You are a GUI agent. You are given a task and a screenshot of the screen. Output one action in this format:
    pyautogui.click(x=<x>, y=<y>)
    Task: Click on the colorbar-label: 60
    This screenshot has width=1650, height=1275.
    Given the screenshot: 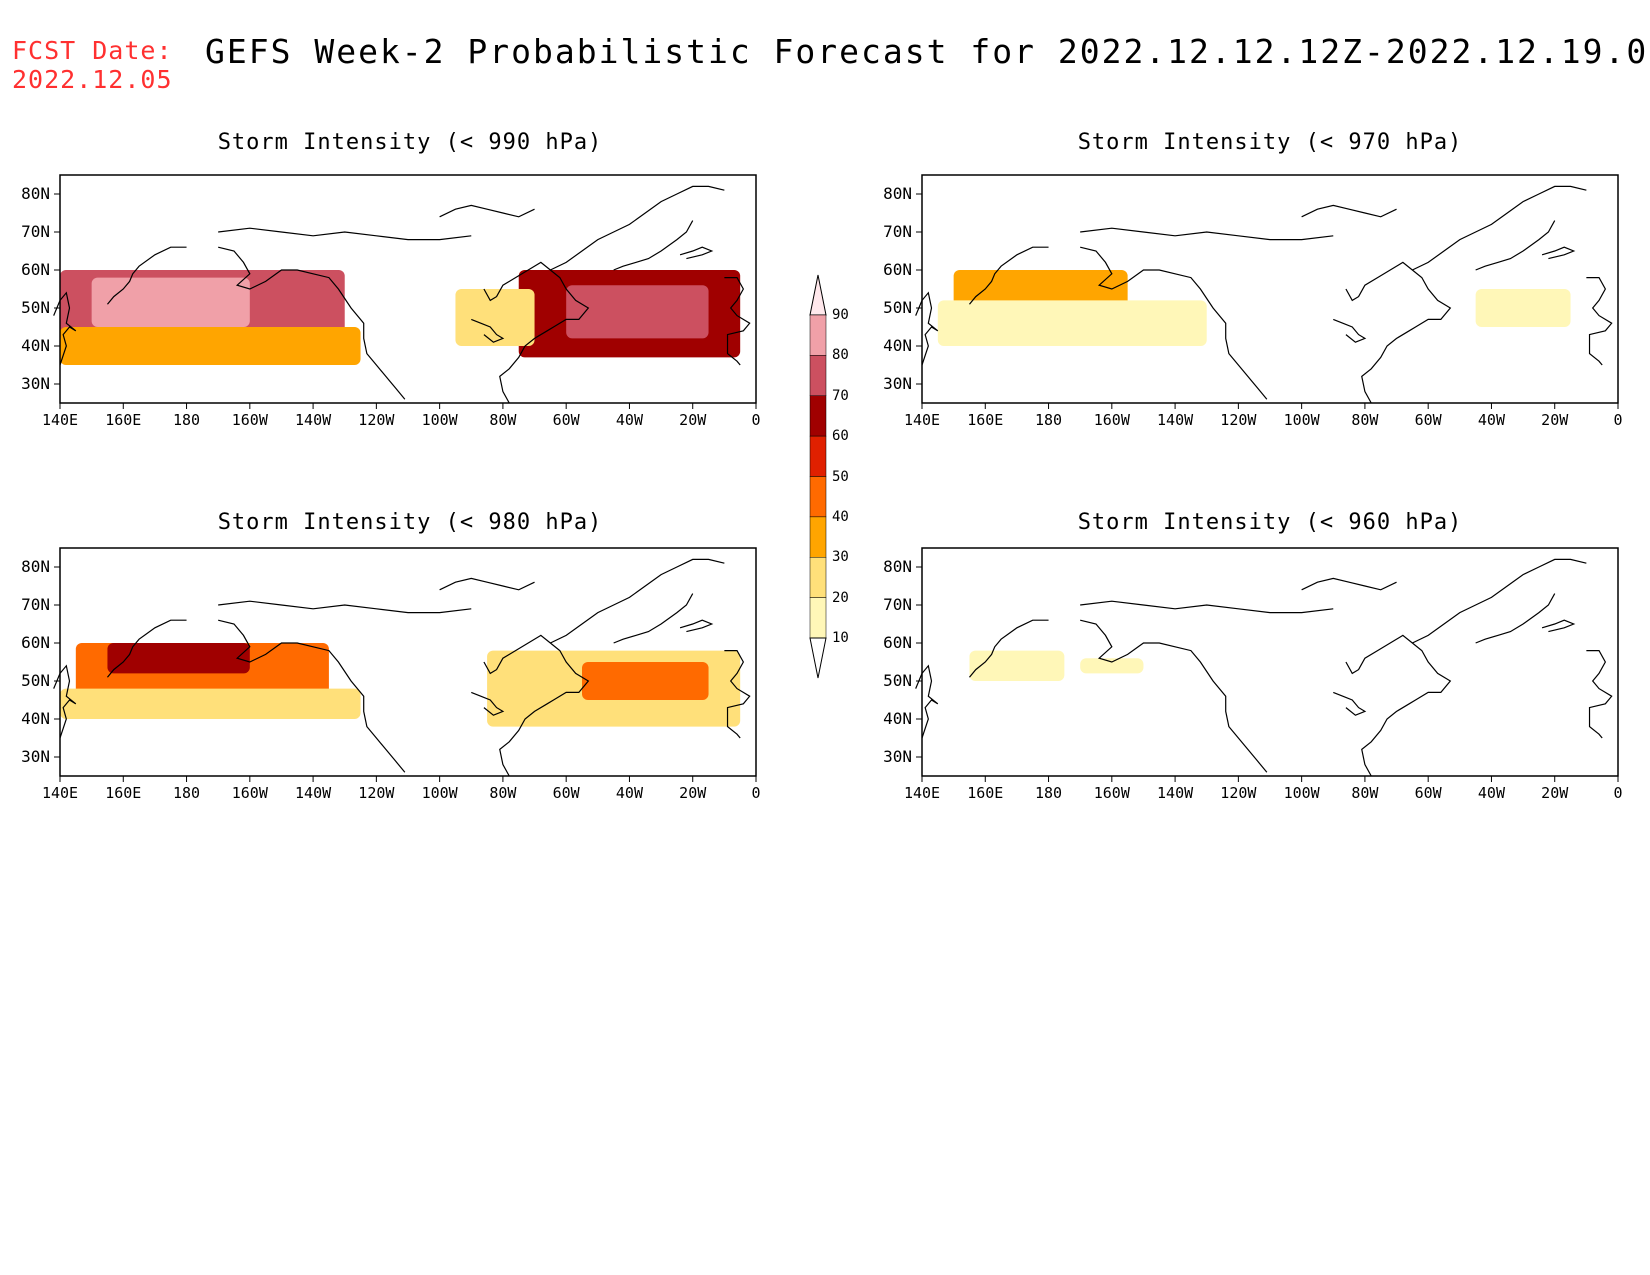 What is the action you would take?
    pyautogui.click(x=840, y=436)
    